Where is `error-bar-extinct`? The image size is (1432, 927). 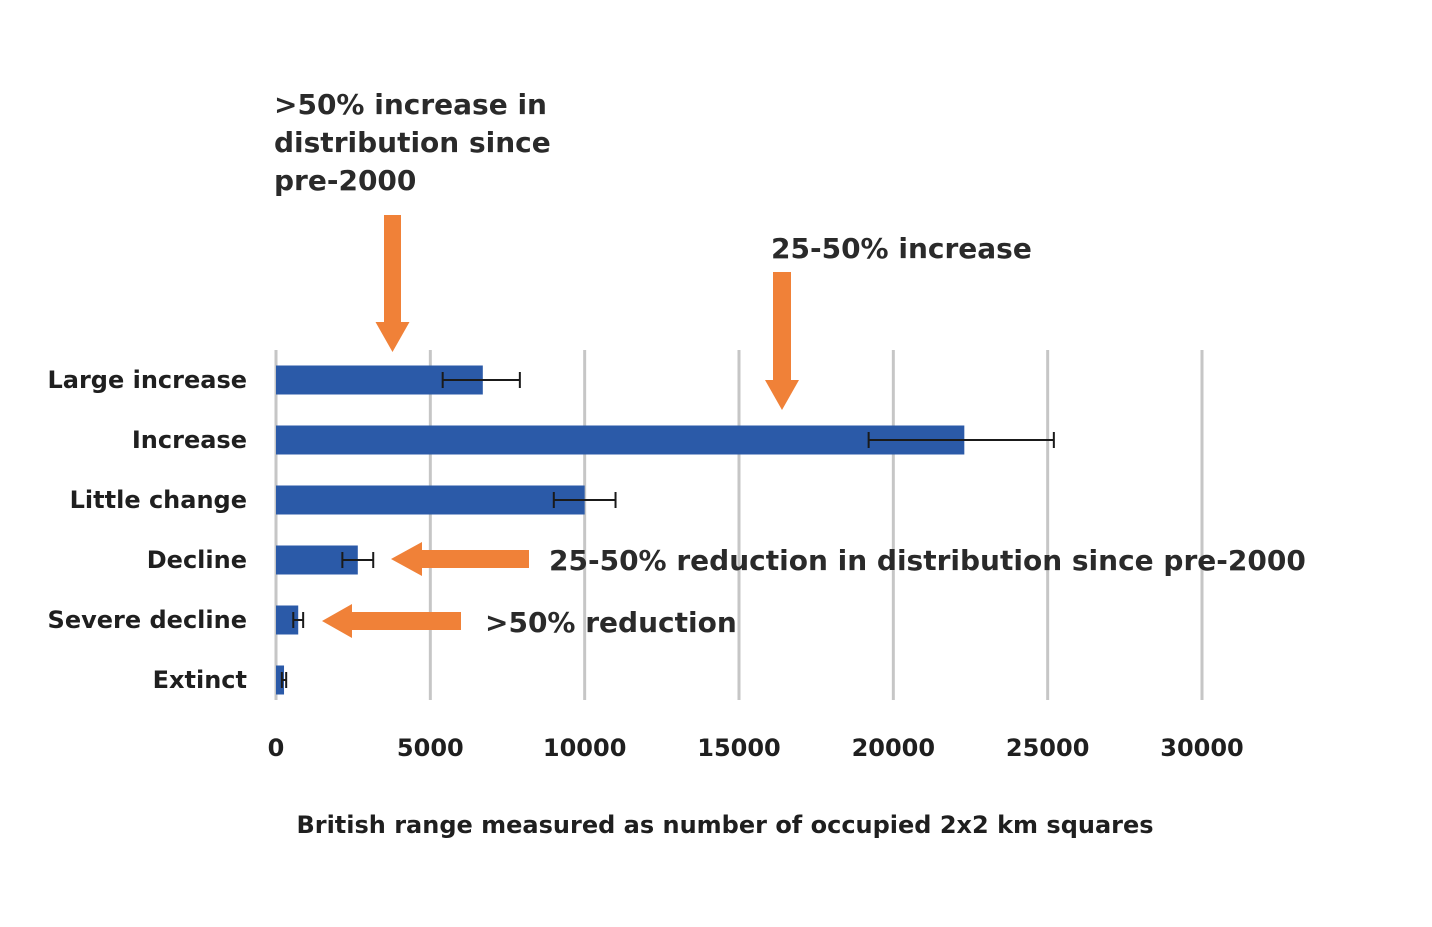 error-bar-extinct is located at coordinates (284, 680).